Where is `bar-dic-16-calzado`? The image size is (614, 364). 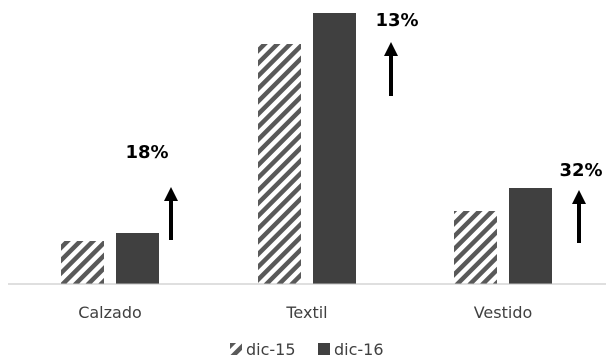
bar-dic-16-calzado is located at coordinates (137, 258).